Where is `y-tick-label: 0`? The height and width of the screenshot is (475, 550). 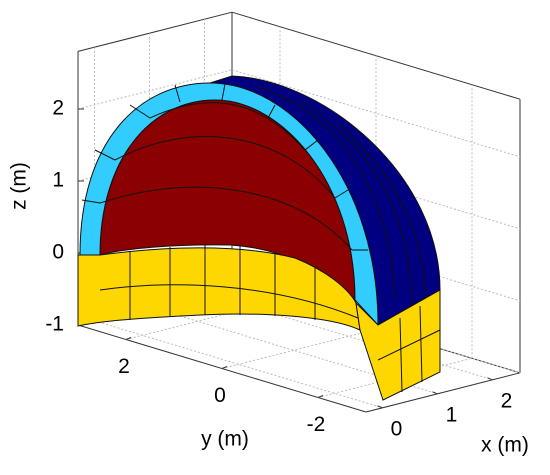 y-tick-label: 0 is located at coordinates (220, 395).